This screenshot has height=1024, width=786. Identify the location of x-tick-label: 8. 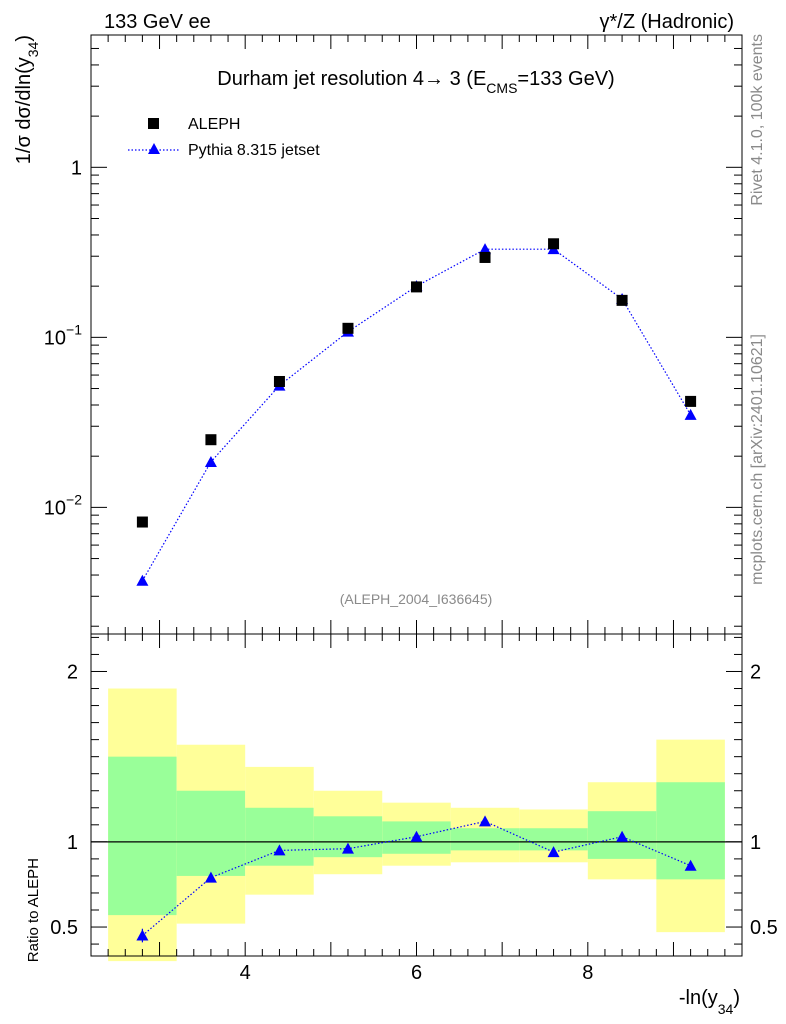
(587, 973).